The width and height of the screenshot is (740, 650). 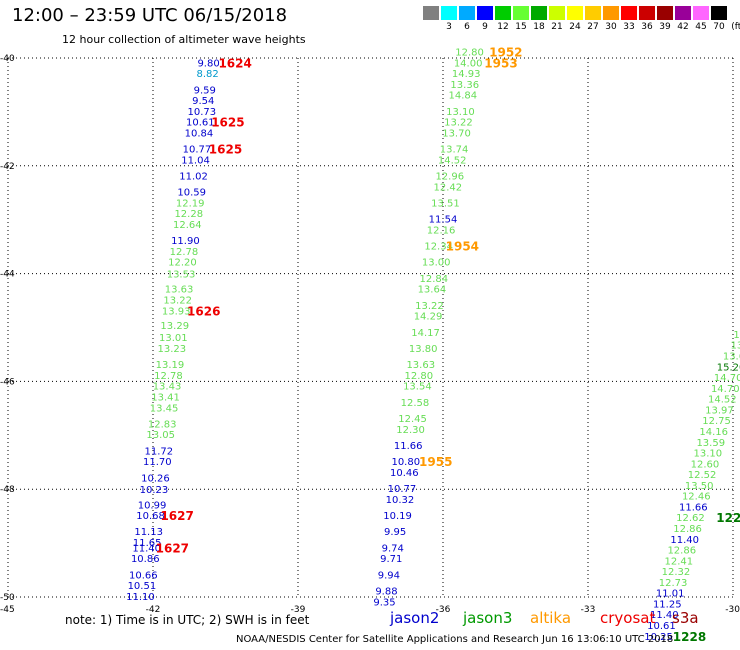 I want to click on wave-height-reading: 14.00, so click(x=468, y=63).